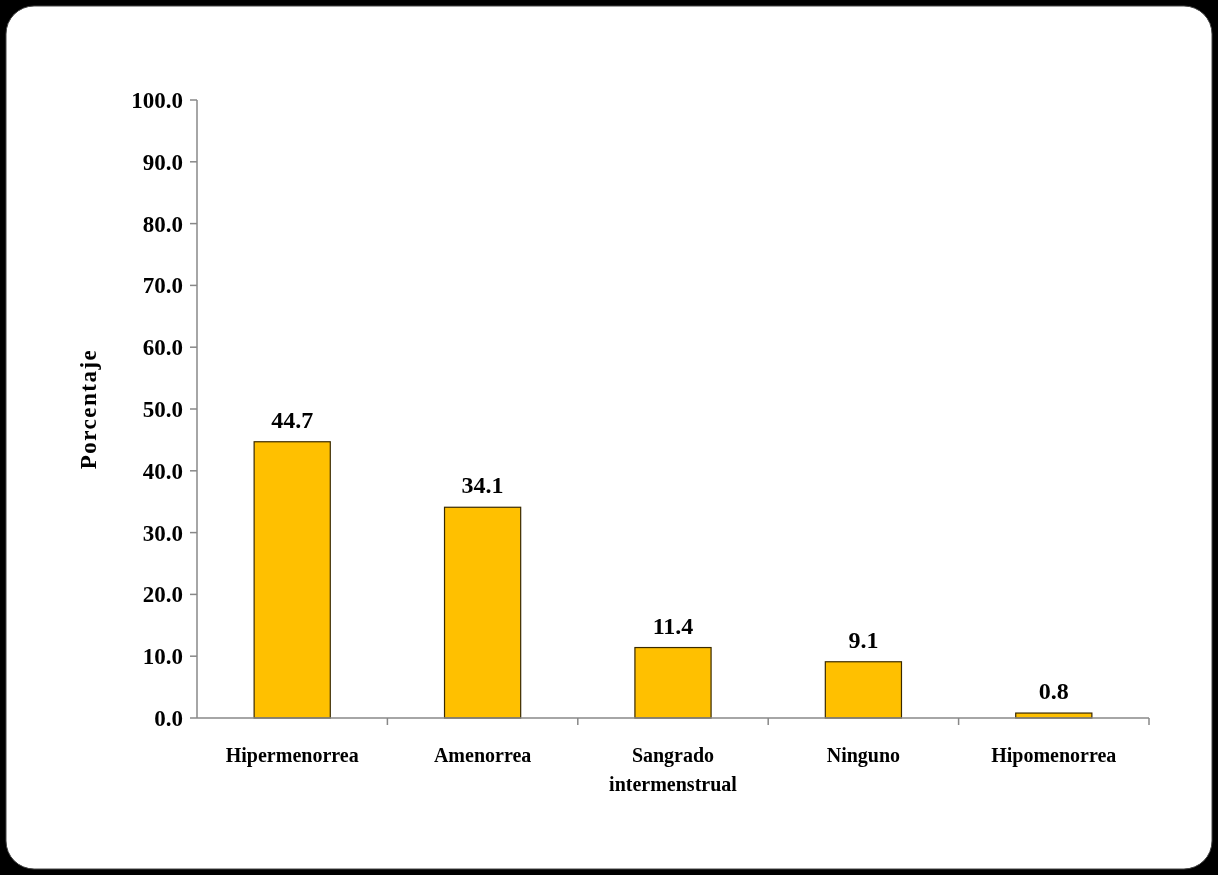 The width and height of the screenshot is (1218, 875). Describe the element at coordinates (482, 485) in the screenshot. I see `data-label: 34.1` at that location.